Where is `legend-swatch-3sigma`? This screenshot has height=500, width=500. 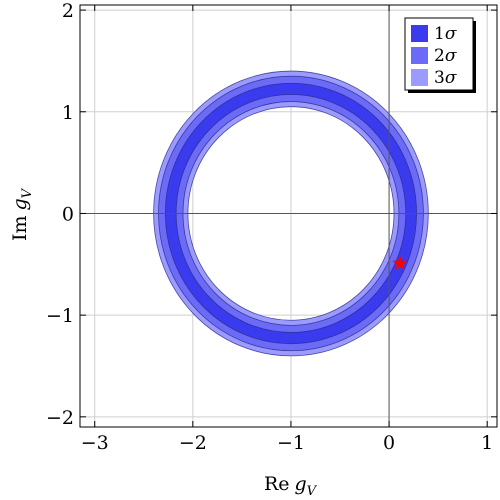 legend-swatch-3sigma is located at coordinates (419, 77).